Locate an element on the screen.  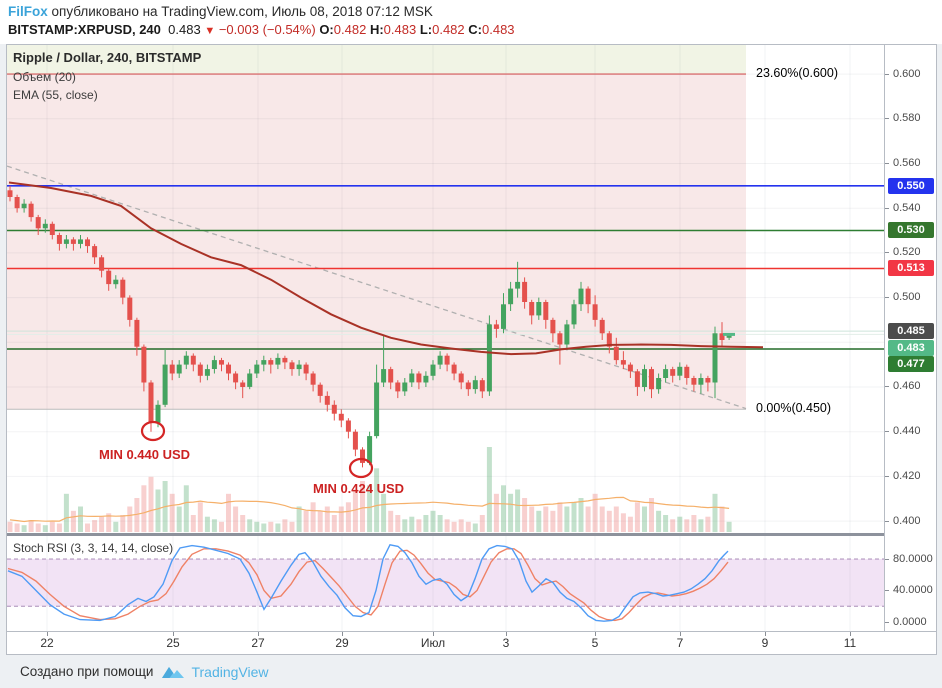
price-tick-label: 0.520 is located at coordinates (907, 252).